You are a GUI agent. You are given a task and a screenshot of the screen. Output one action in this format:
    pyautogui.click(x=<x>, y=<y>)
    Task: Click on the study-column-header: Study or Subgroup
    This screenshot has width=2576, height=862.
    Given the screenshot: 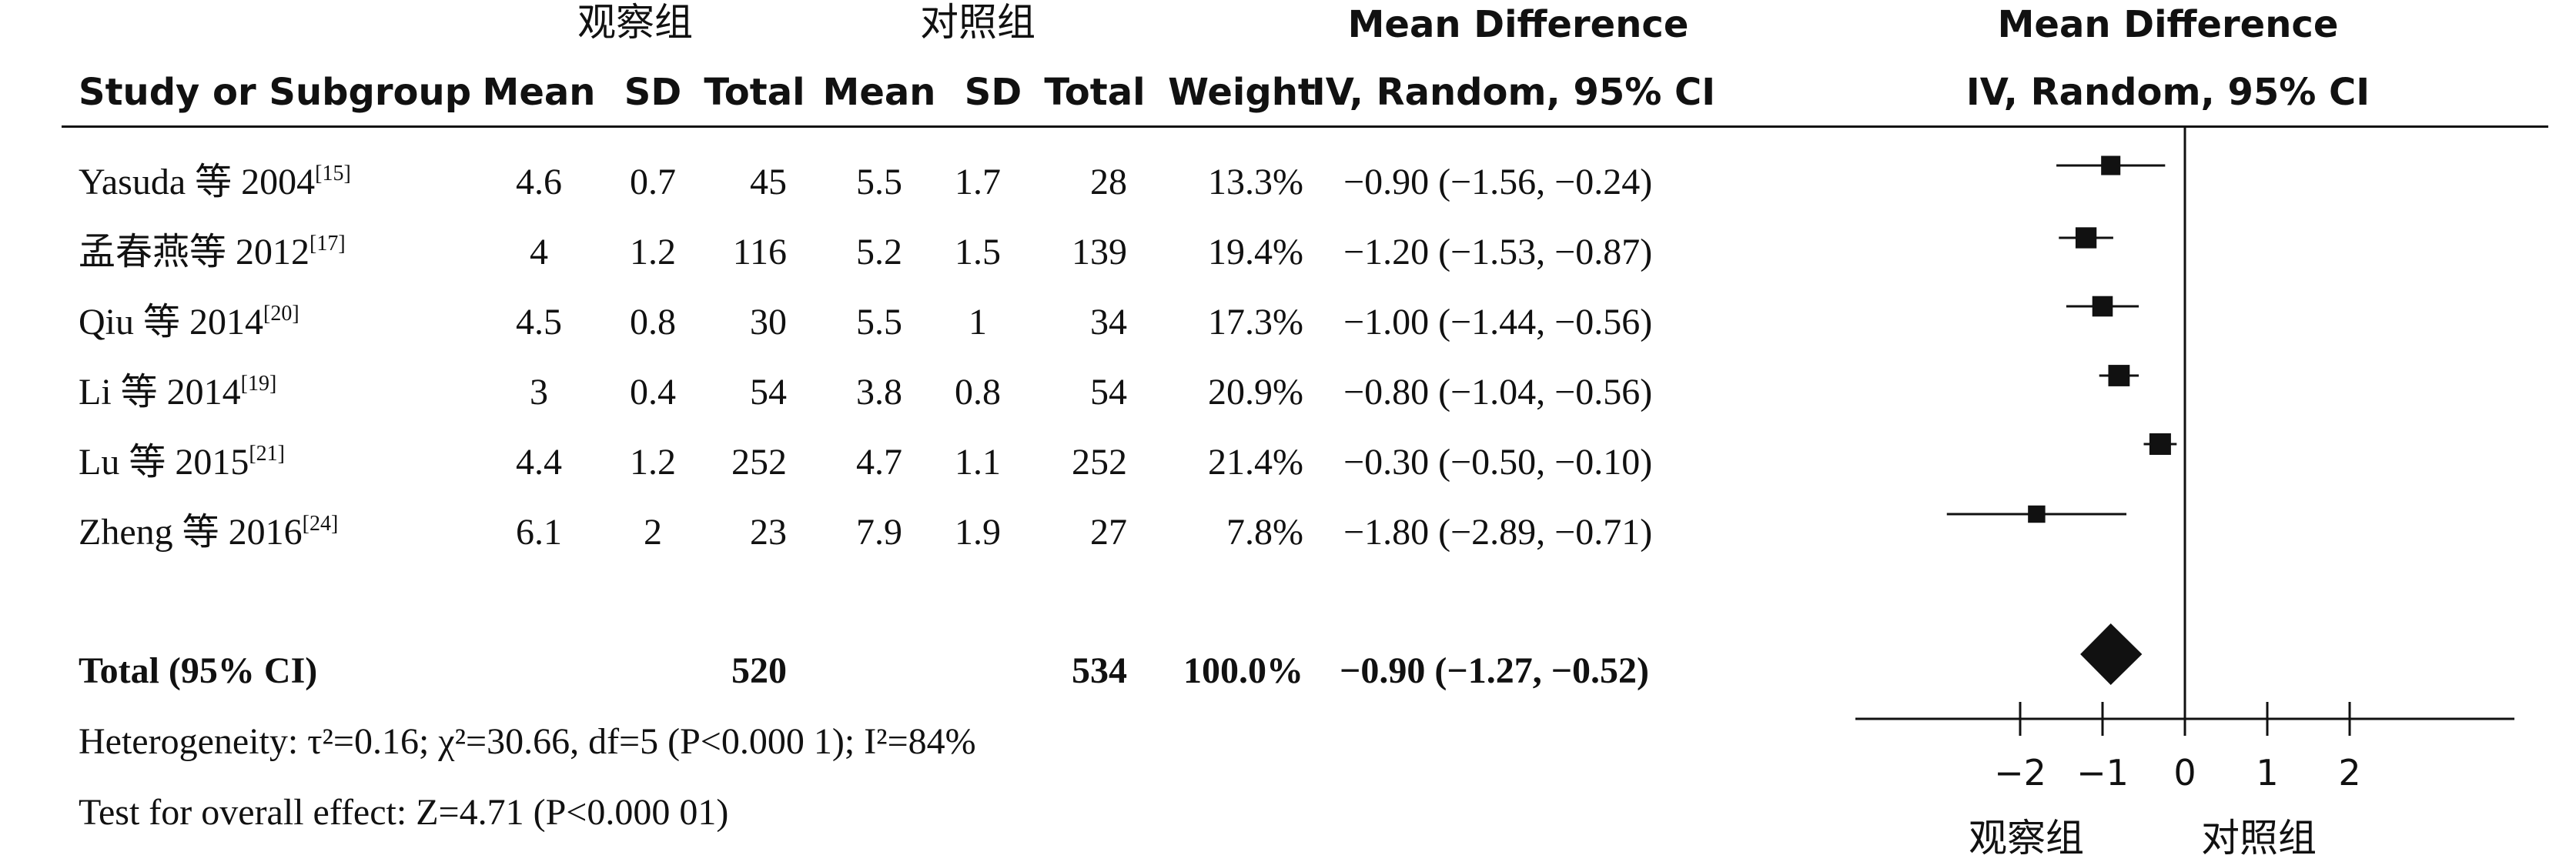 What is the action you would take?
    pyautogui.click(x=275, y=92)
    